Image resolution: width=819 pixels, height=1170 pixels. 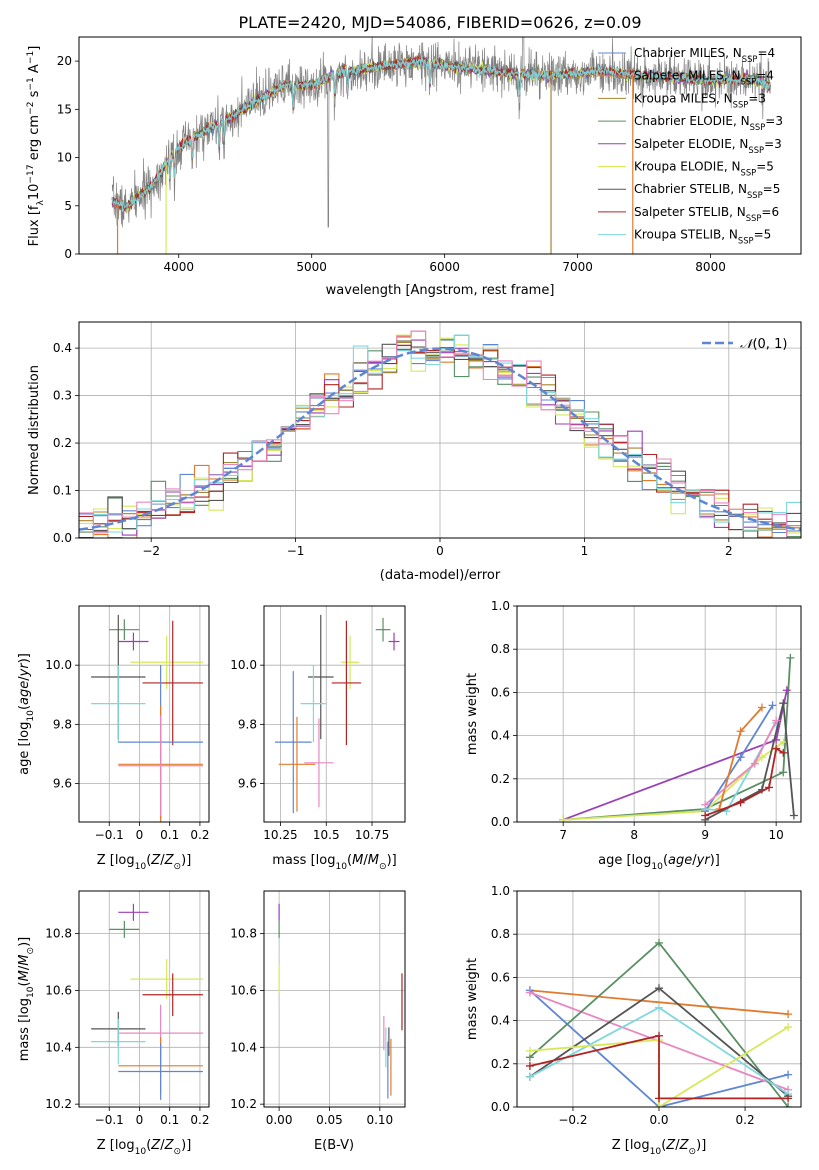 What do you see at coordinates (683, 98) in the screenshot?
I see `label-part: Kroupa MILES, N` at bounding box center [683, 98].